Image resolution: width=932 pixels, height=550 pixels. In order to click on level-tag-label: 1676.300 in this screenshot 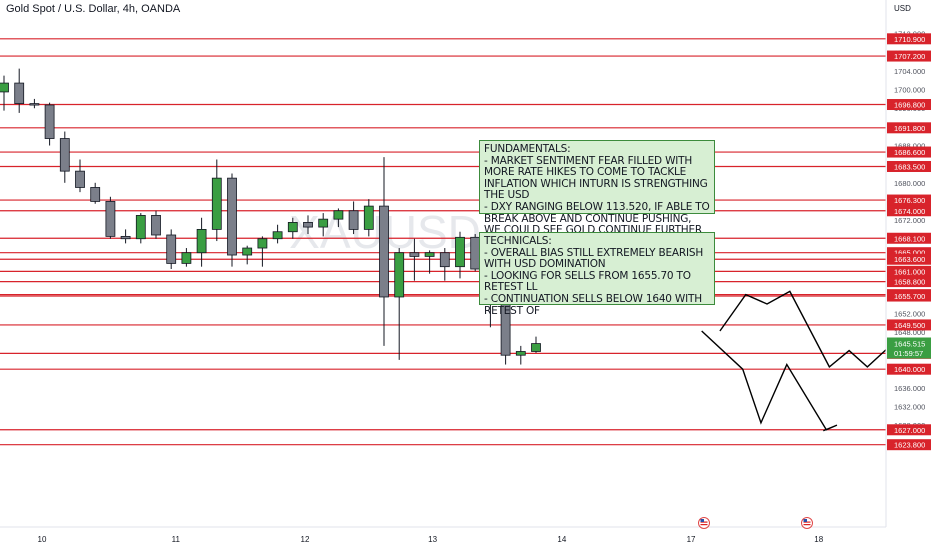, I will do `click(909, 200)`.